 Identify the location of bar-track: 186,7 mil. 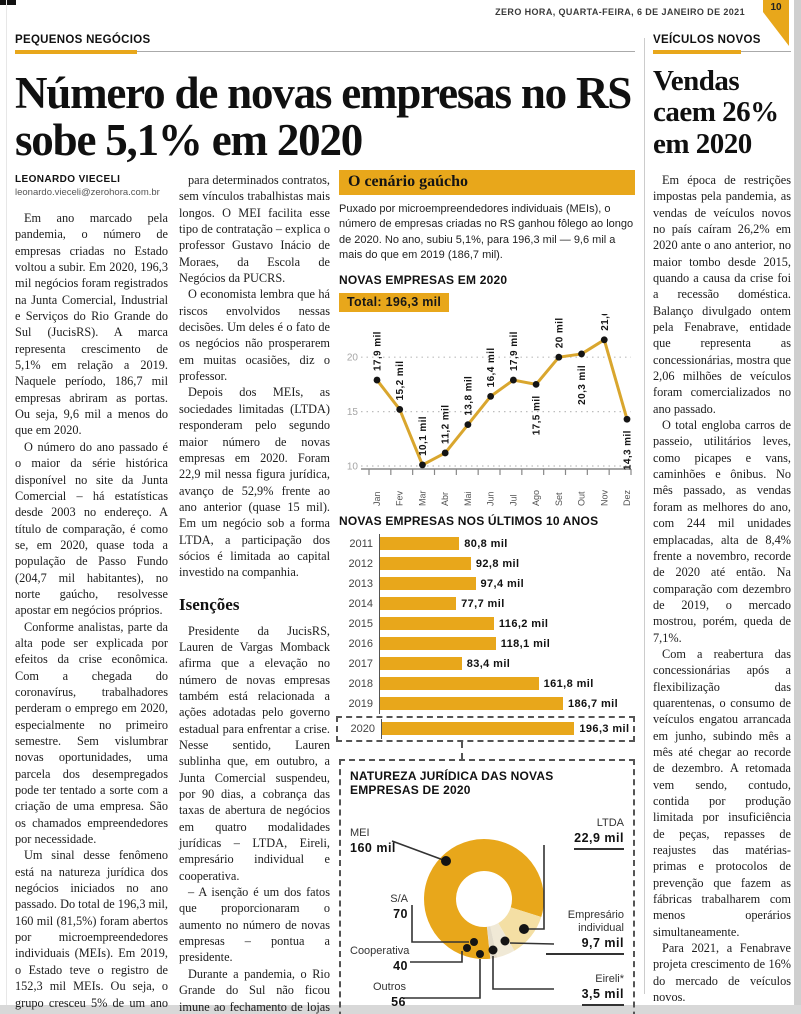
(507, 703).